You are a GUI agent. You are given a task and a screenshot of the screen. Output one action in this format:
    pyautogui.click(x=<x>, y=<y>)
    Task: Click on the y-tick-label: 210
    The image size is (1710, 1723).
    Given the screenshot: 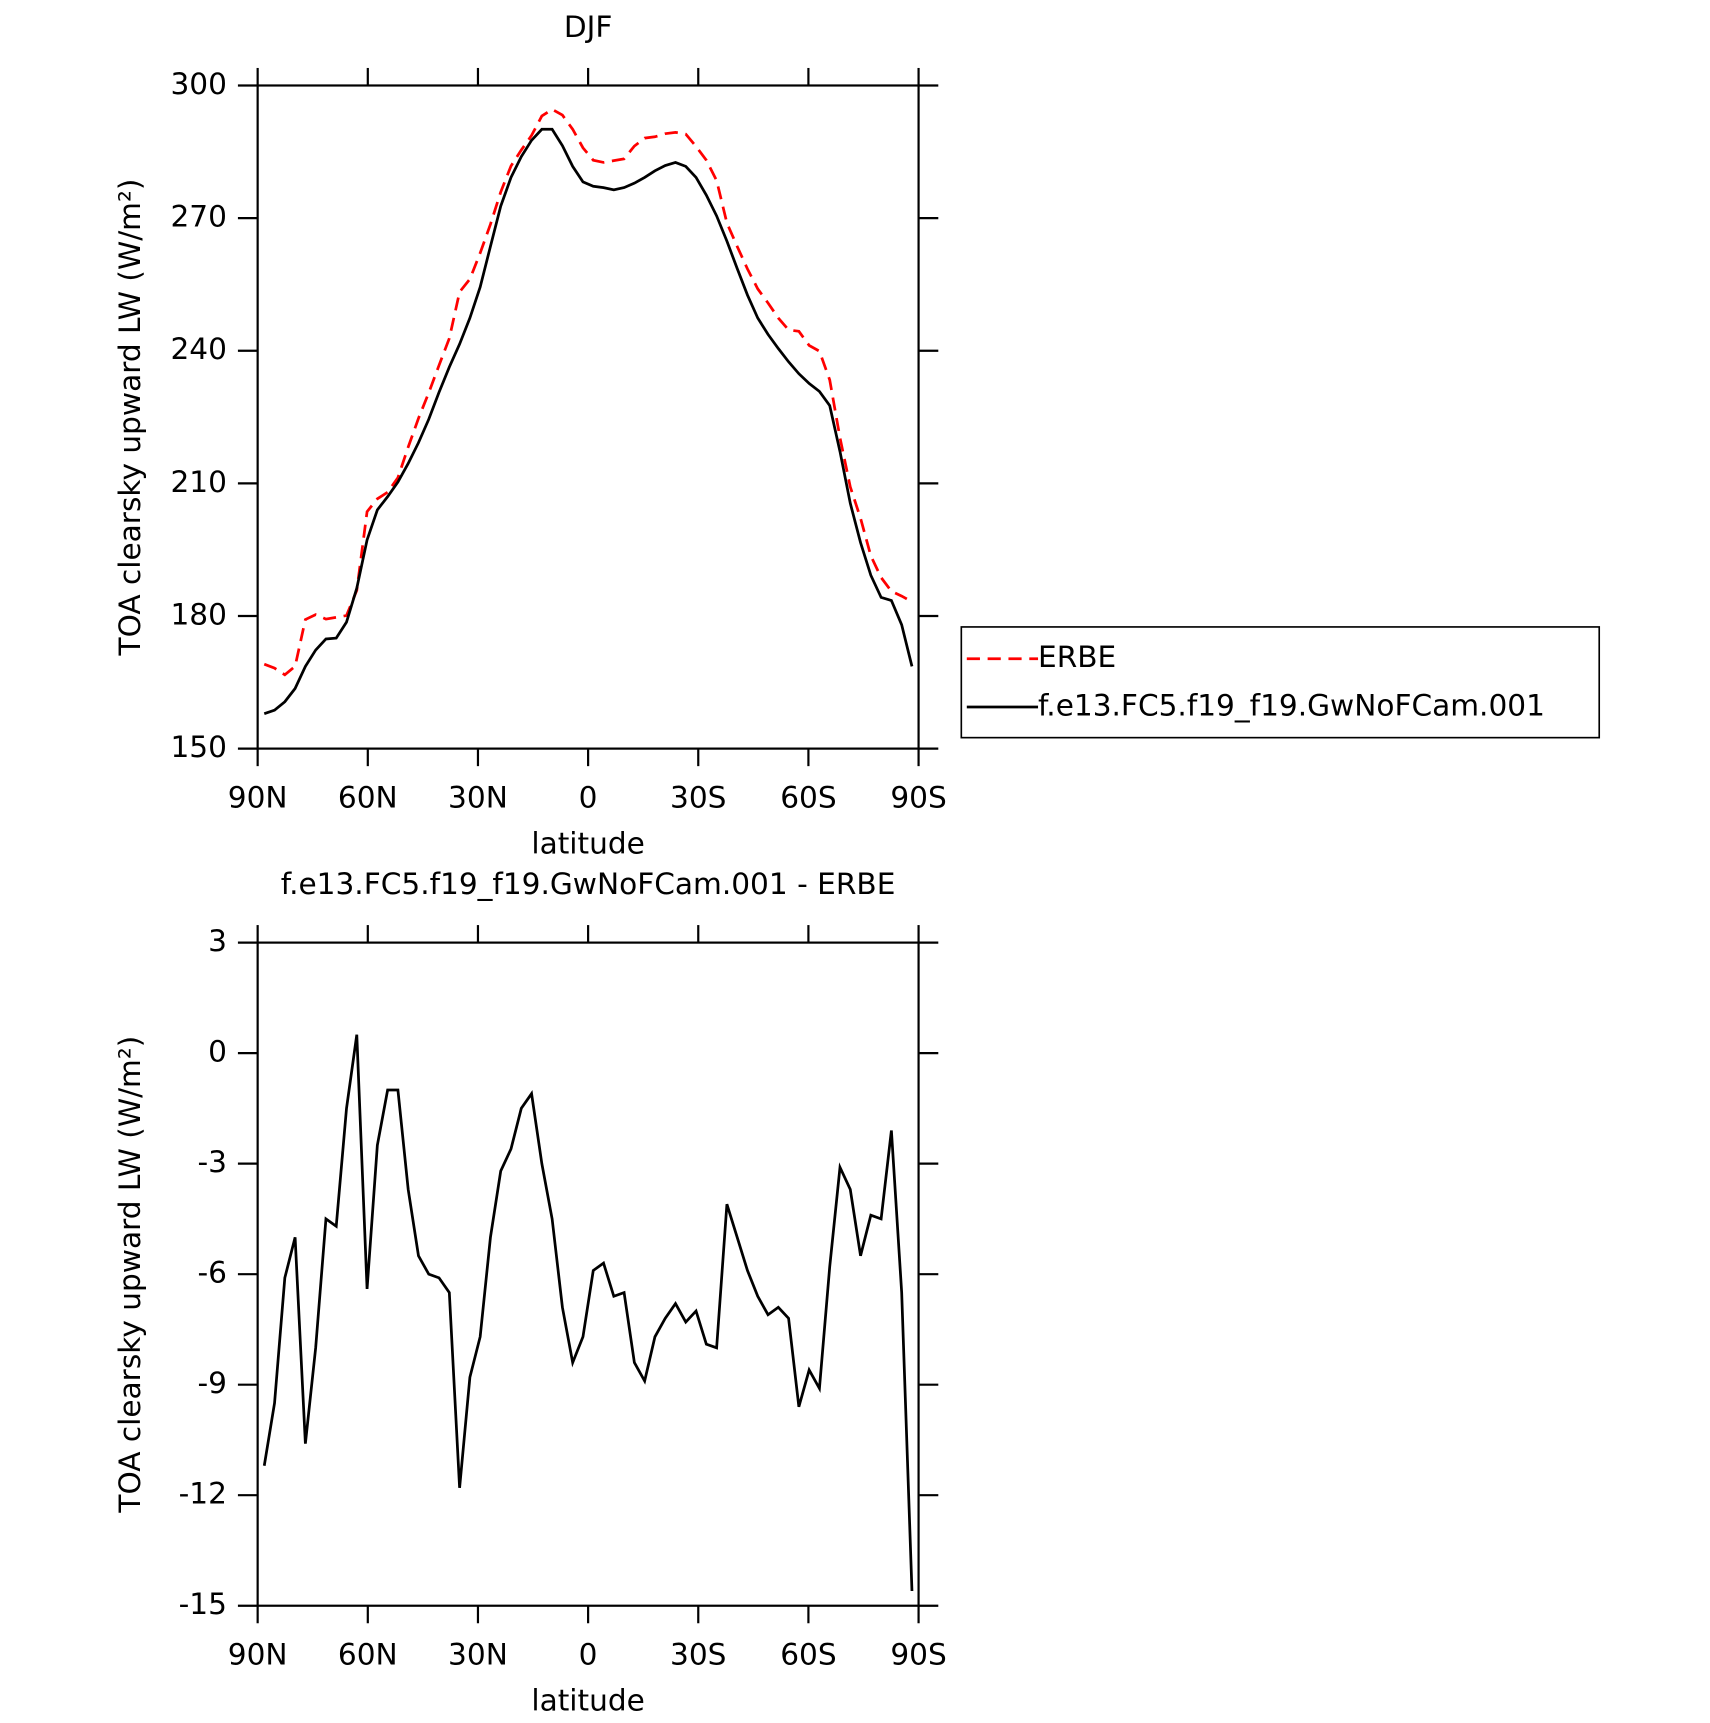 What is the action you would take?
    pyautogui.click(x=198, y=482)
    